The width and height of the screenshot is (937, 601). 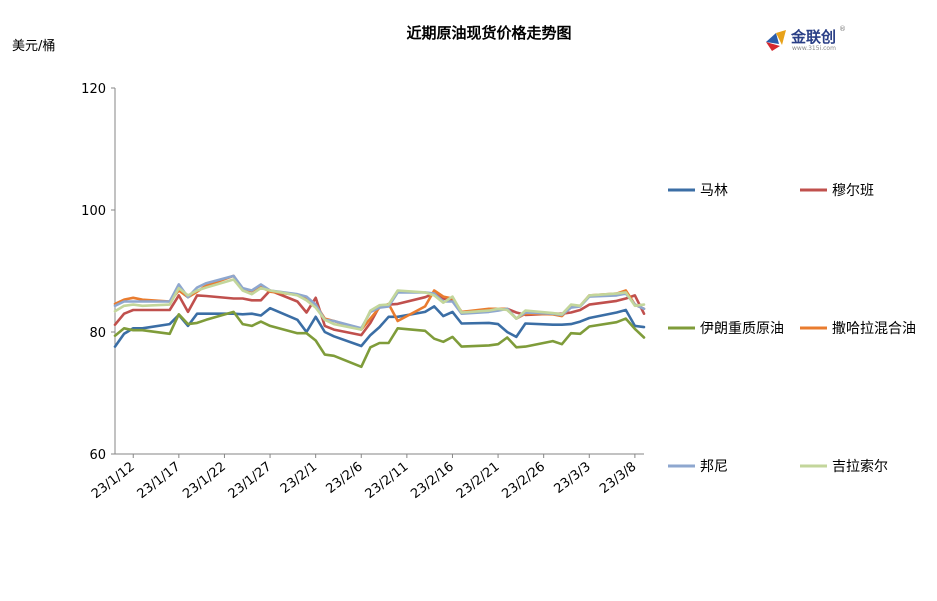 I want to click on x-tick-label: 23/2/6, so click(x=345, y=478).